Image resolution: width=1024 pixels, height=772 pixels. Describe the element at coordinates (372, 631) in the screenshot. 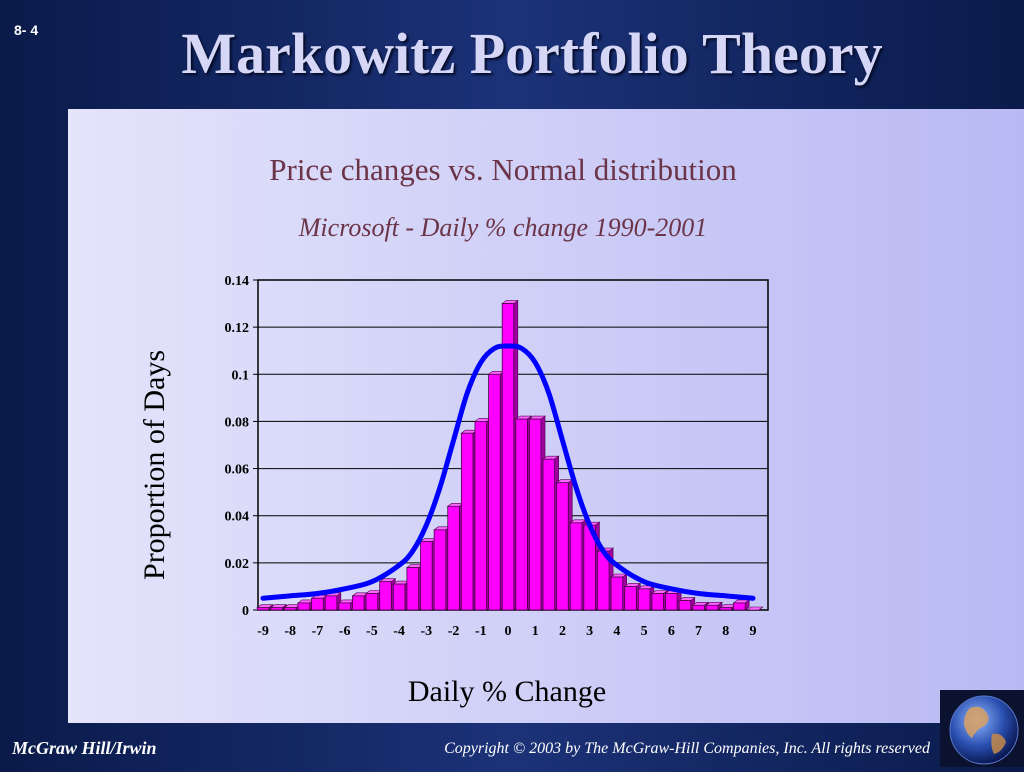

I see `x-tick-label: -5` at that location.